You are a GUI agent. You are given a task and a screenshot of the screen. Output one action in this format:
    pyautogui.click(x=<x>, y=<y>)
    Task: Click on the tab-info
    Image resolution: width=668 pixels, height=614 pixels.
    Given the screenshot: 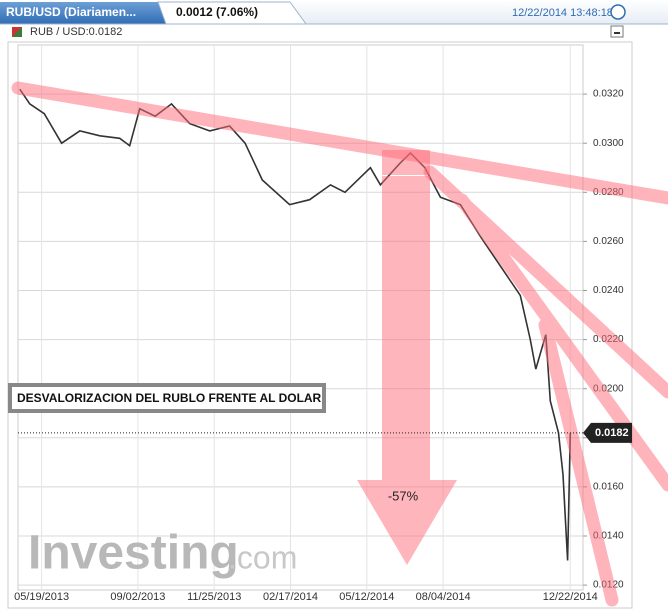 What is the action you would take?
    pyautogui.click(x=232, y=13)
    